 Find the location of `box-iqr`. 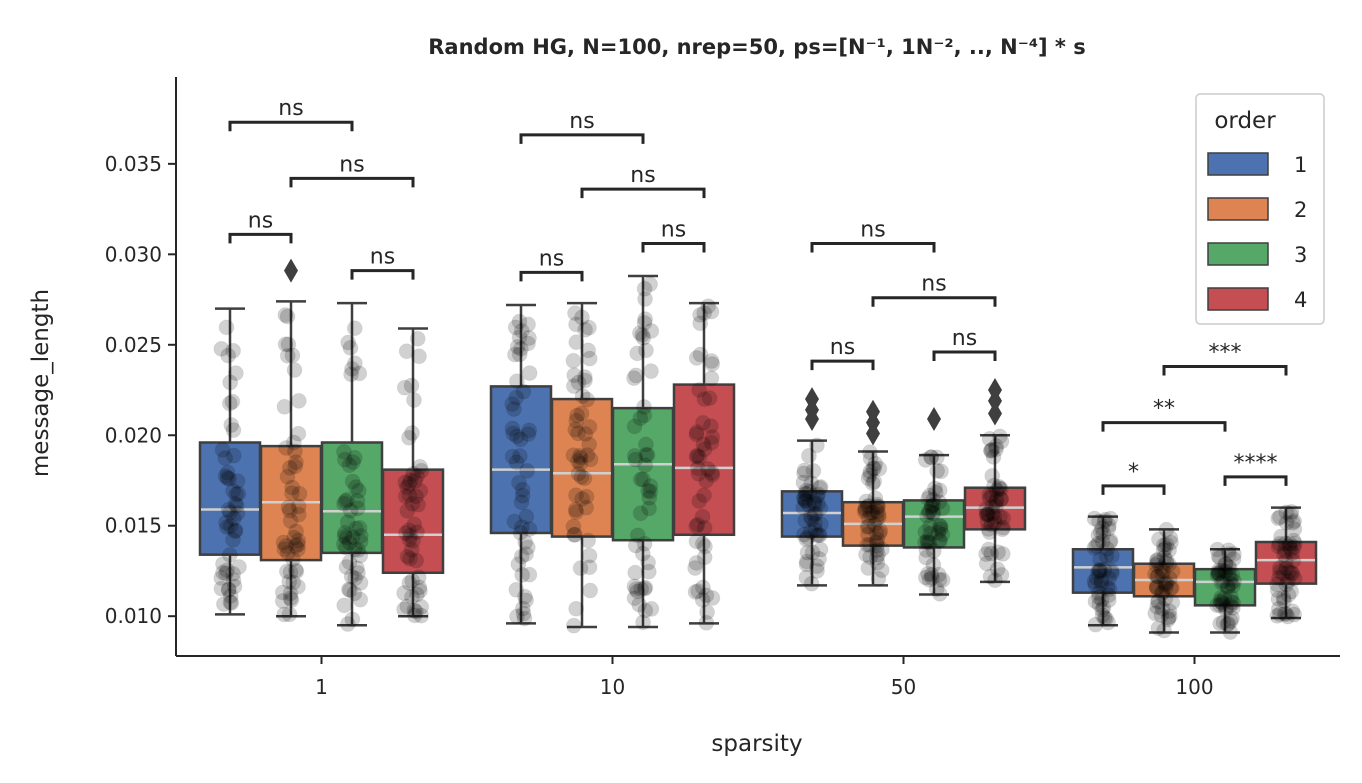

box-iqr is located at coordinates (521, 460).